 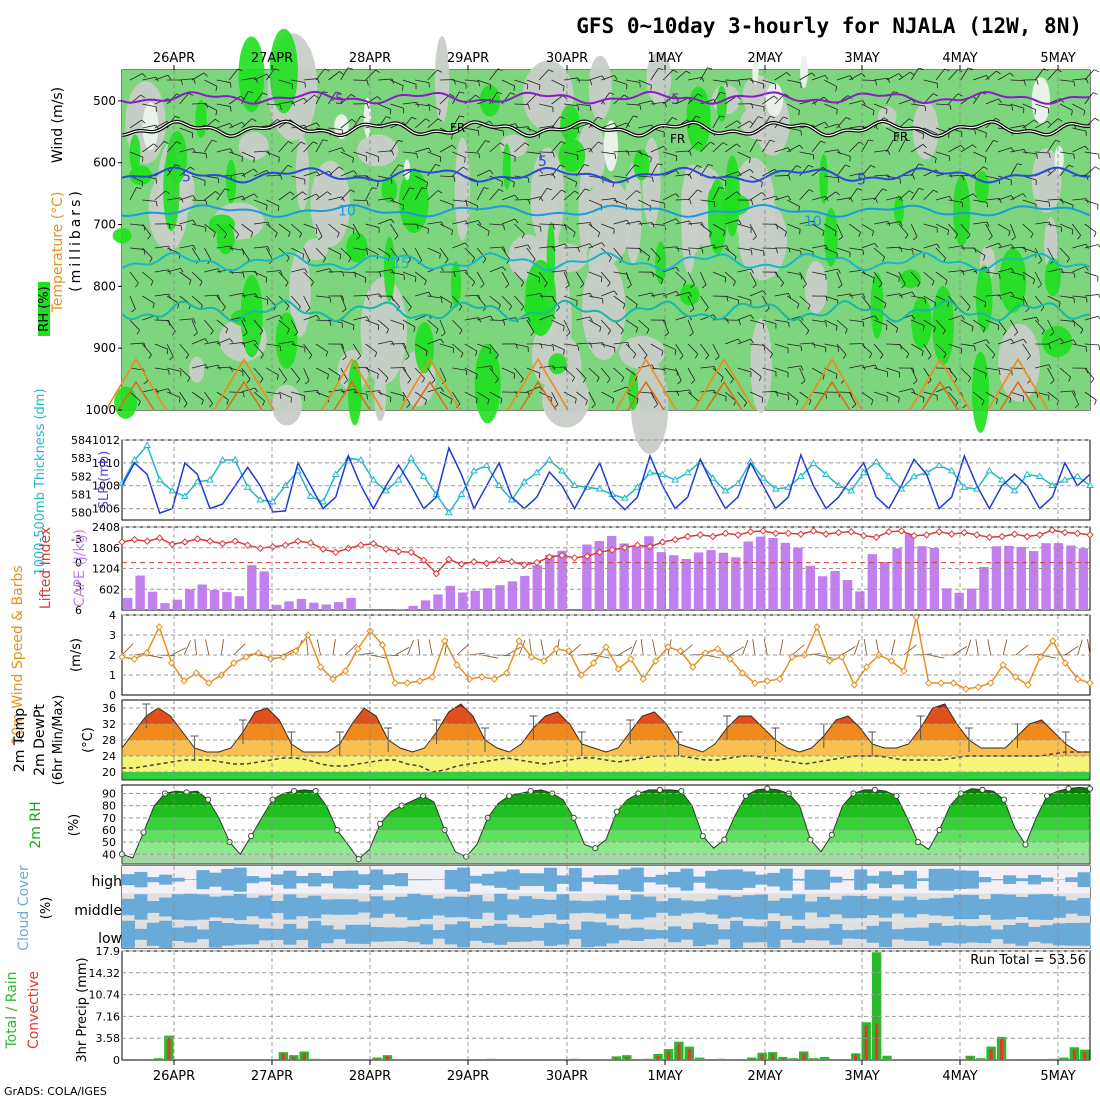 What do you see at coordinates (109, 708) in the screenshot?
I see `temp-tick-label: 36` at bounding box center [109, 708].